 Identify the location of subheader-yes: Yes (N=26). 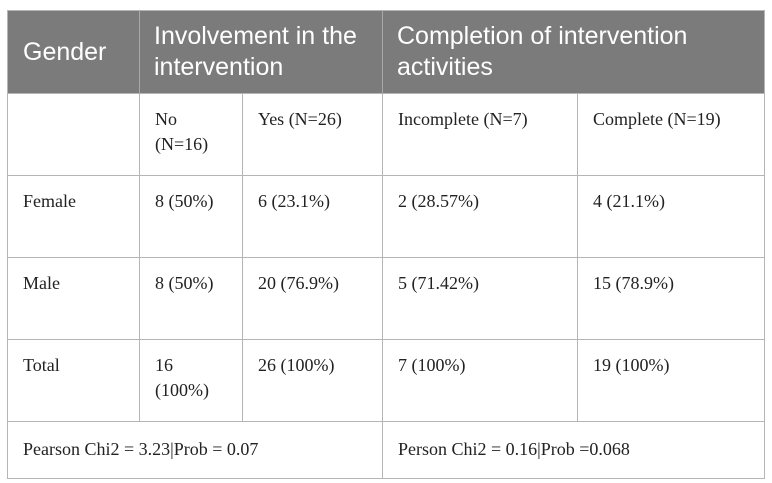
(312, 134).